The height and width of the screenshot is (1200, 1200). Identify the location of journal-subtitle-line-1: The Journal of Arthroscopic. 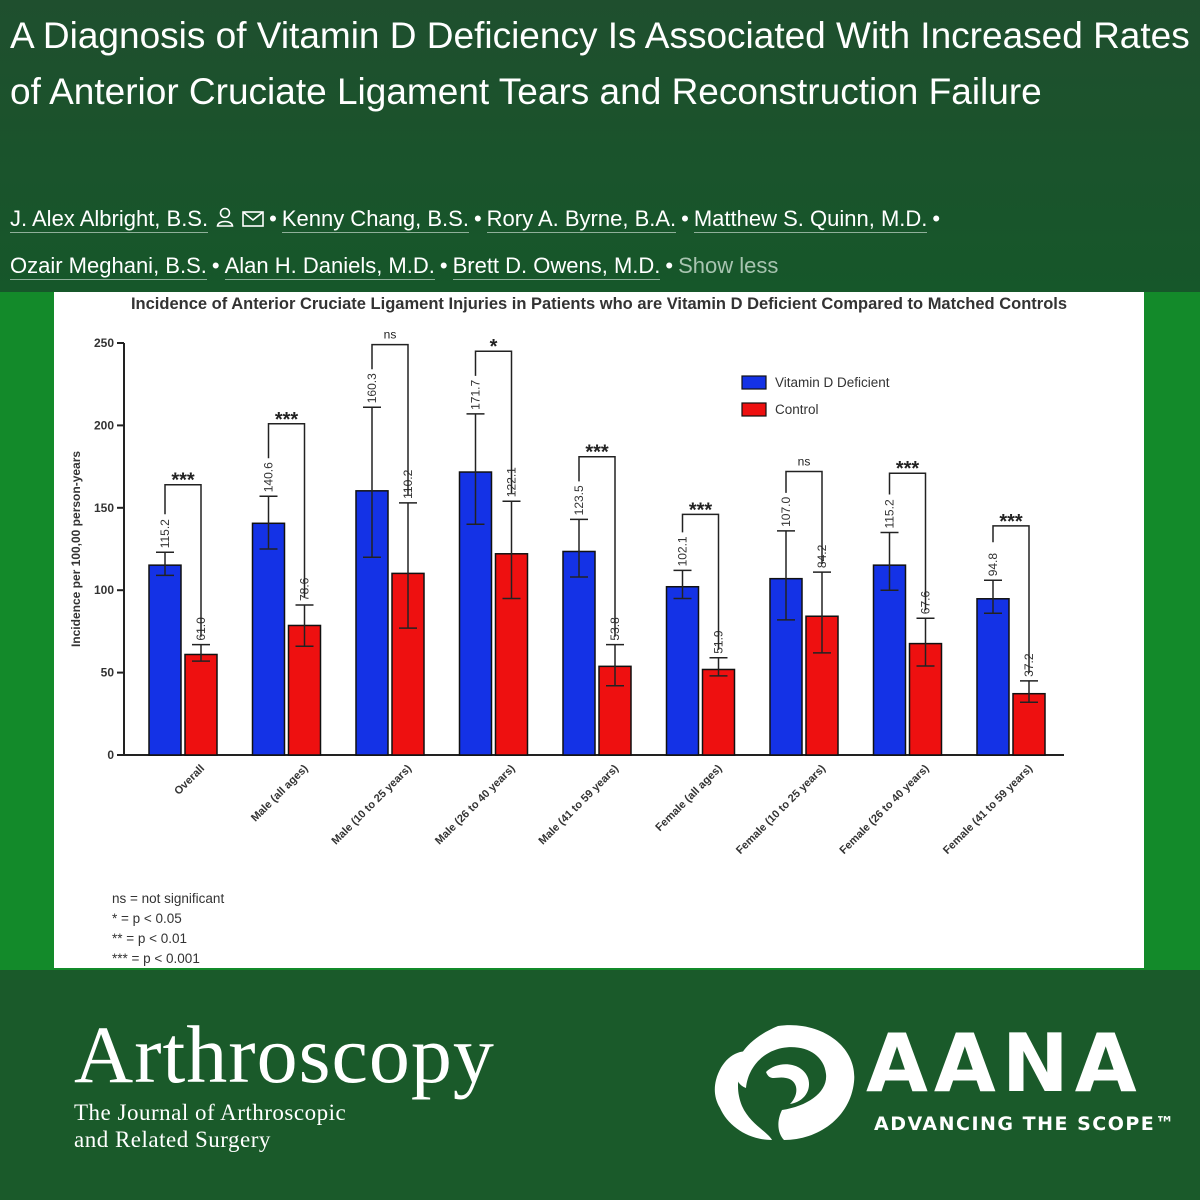
(210, 1112).